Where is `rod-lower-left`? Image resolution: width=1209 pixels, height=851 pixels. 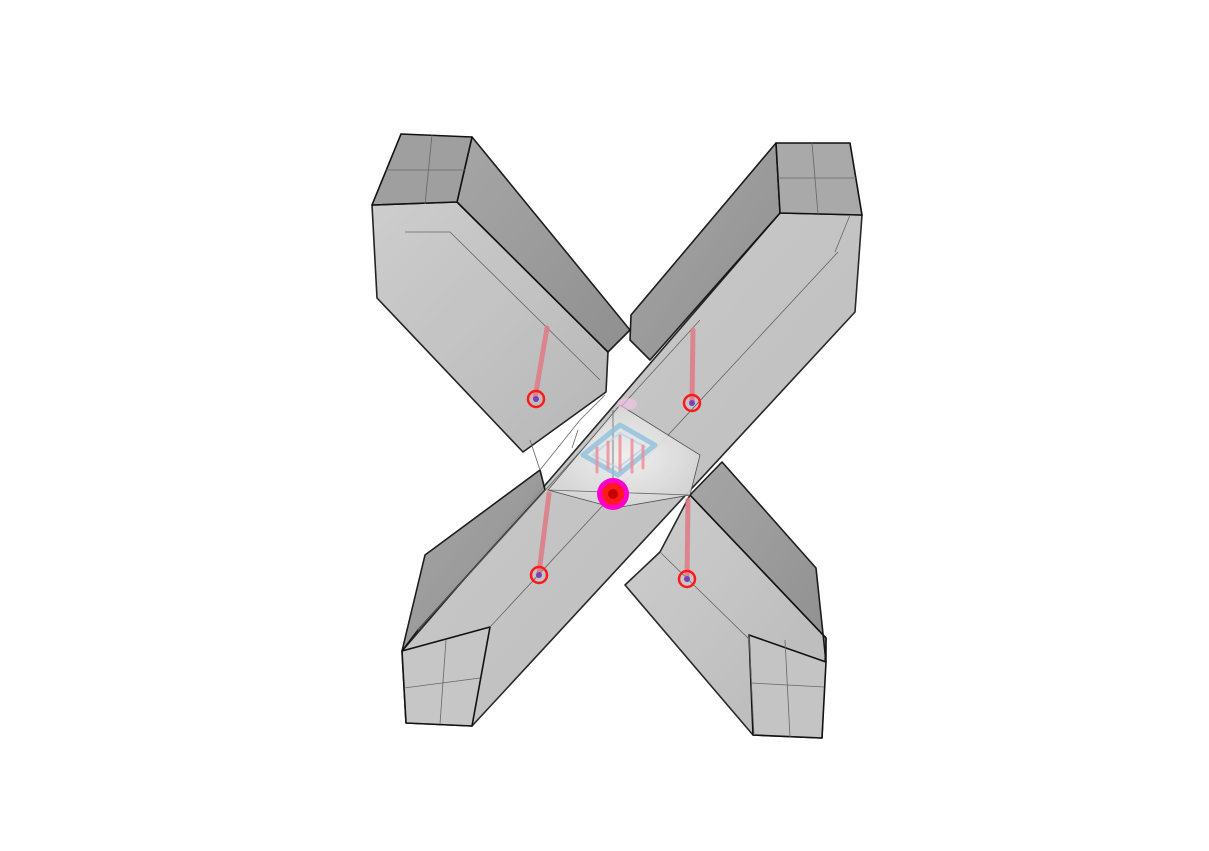
rod-lower-left is located at coordinates (544, 533).